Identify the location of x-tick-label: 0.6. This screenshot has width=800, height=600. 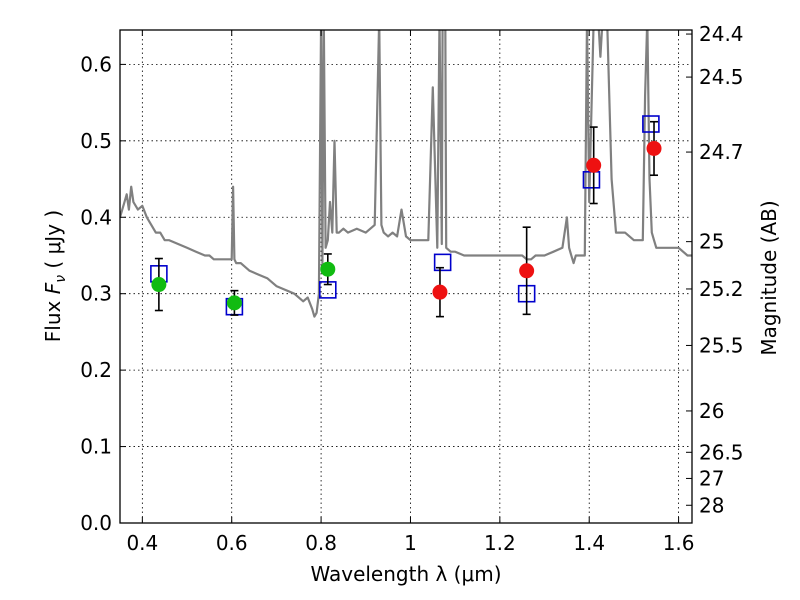
(232, 543).